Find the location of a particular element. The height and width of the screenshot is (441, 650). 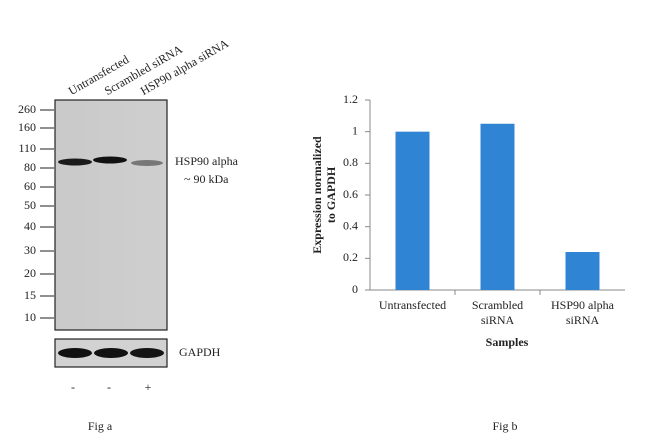

band-label: HSP90 alpha is located at coordinates (207, 161).